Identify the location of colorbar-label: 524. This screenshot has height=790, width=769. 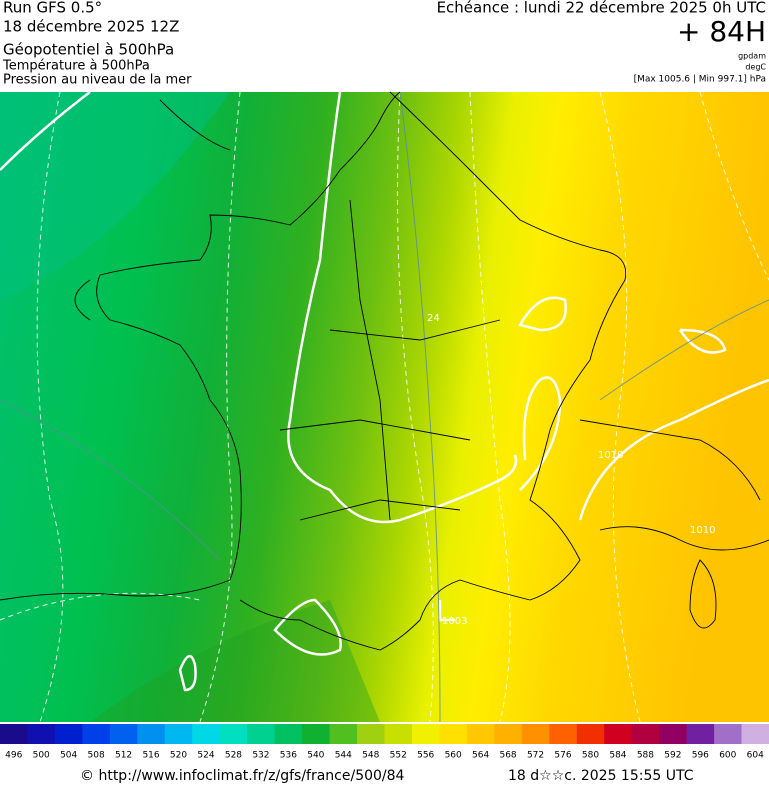
(205, 756).